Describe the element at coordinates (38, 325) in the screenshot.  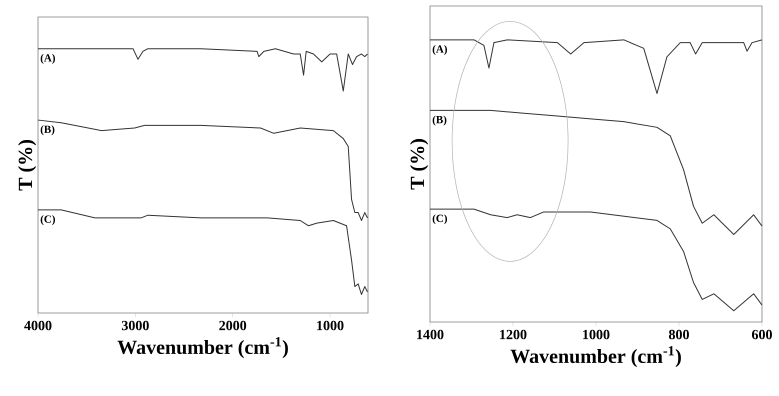
I see `x-tick-label: 4000` at that location.